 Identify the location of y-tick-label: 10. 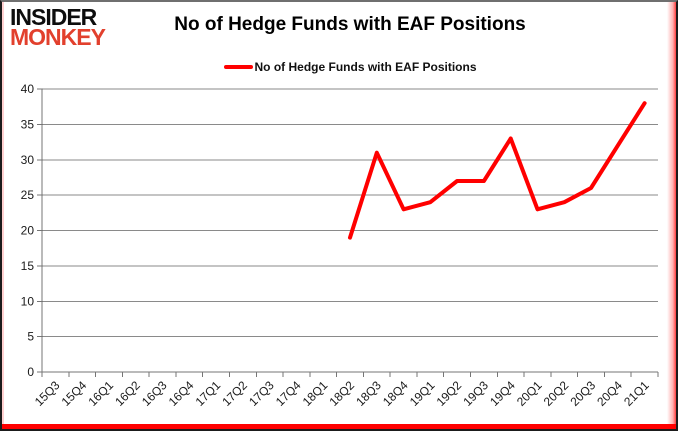
(28, 301).